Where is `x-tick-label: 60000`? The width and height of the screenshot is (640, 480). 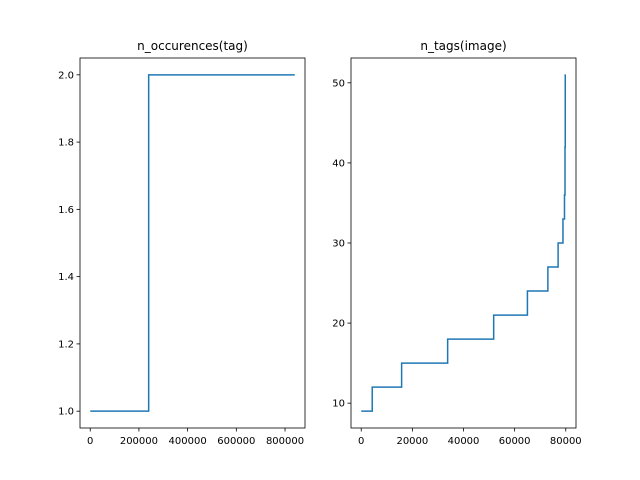 x-tick-label: 60000 is located at coordinates (515, 441).